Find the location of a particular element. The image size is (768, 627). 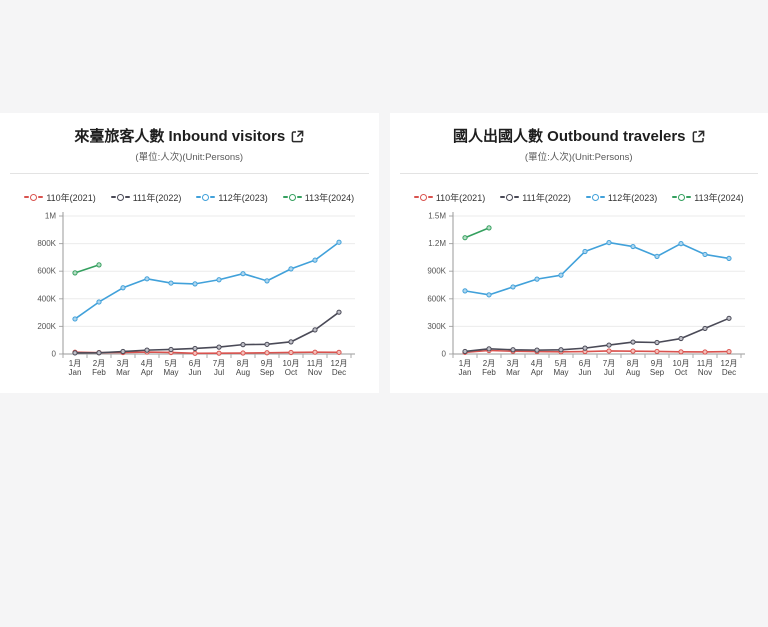

svg-text: 1M is located at coordinates (50, 216).